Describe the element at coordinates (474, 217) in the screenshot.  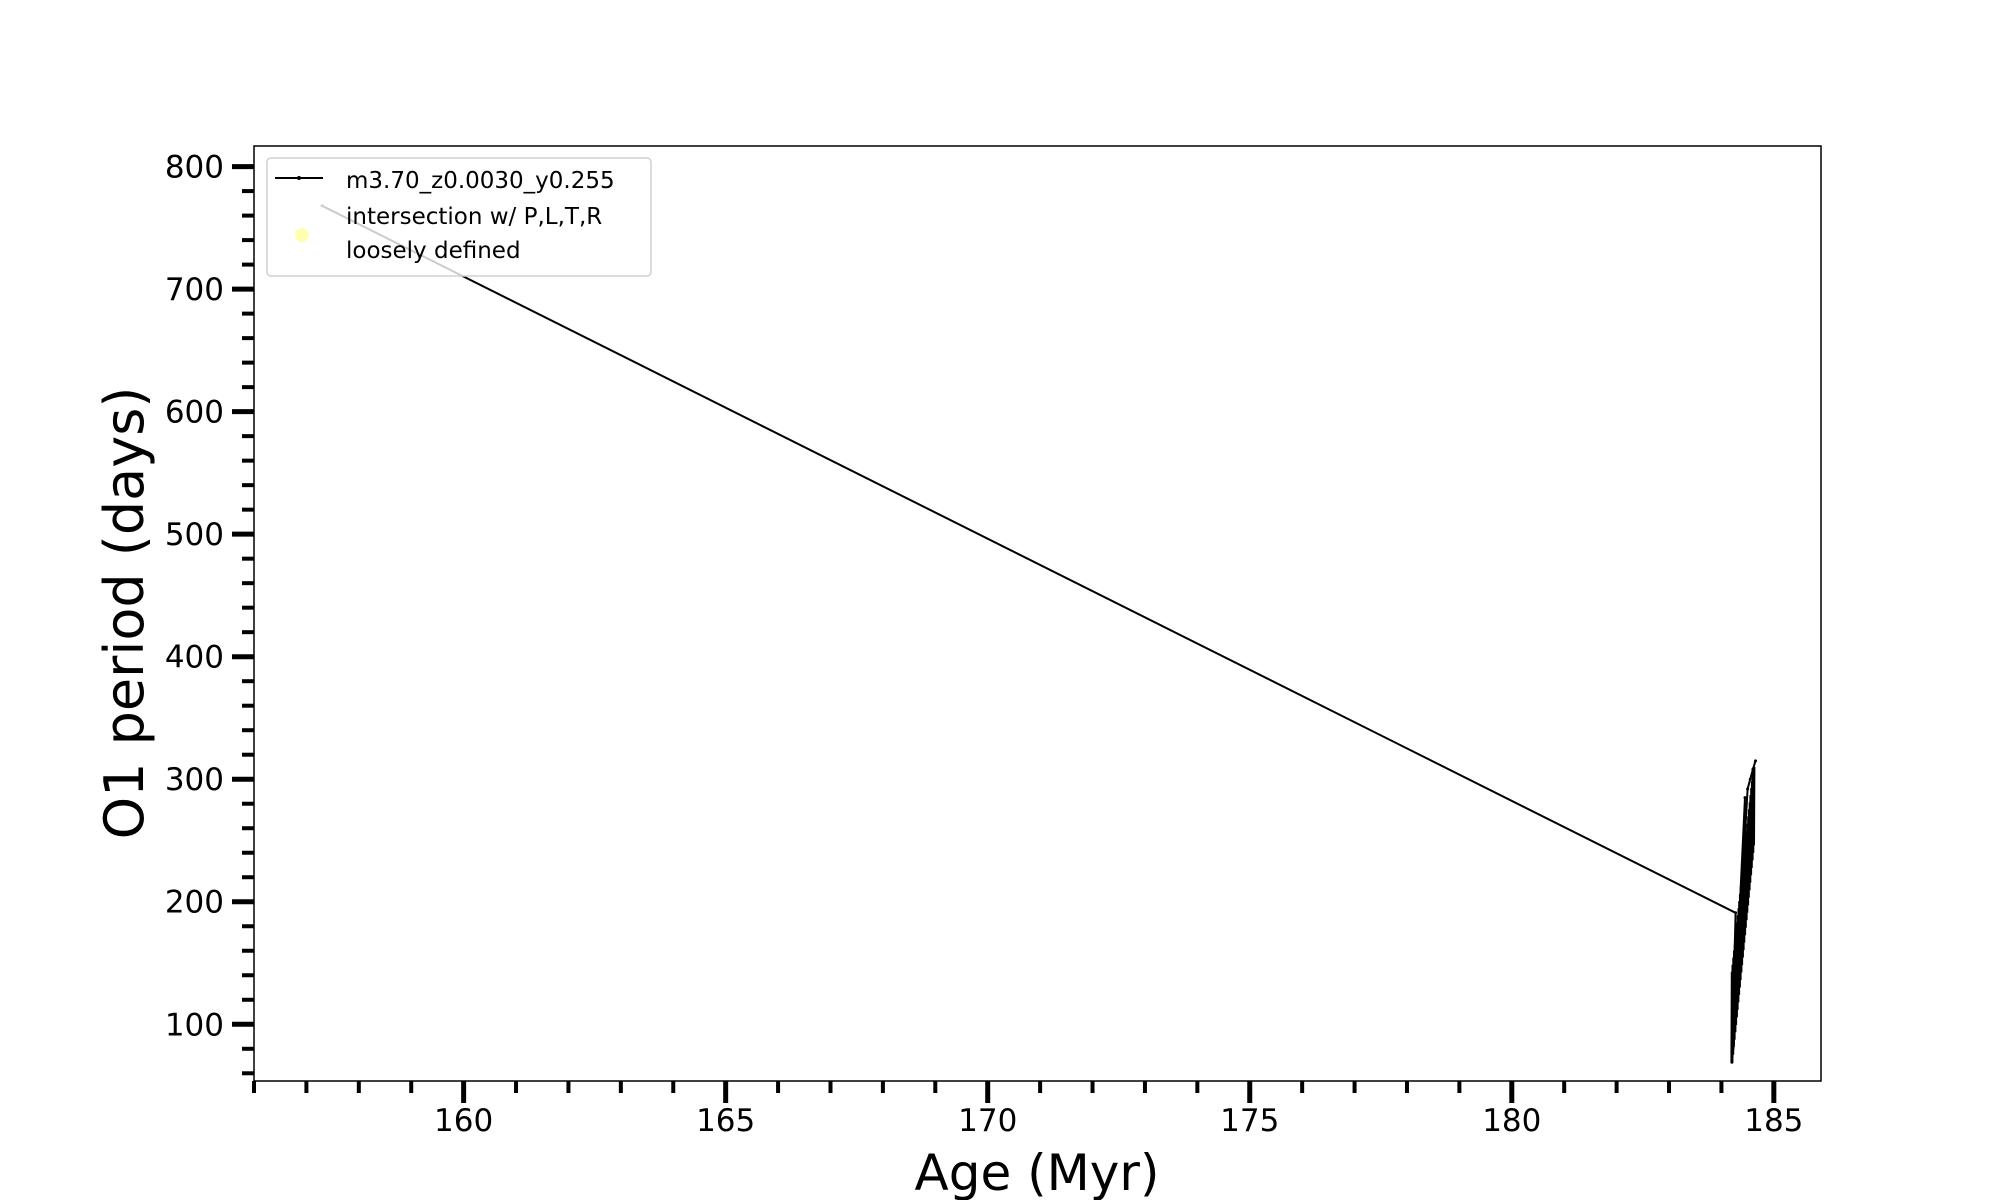
I see `legend-label-intersection-1: intersection w/ P,L,T,R` at that location.